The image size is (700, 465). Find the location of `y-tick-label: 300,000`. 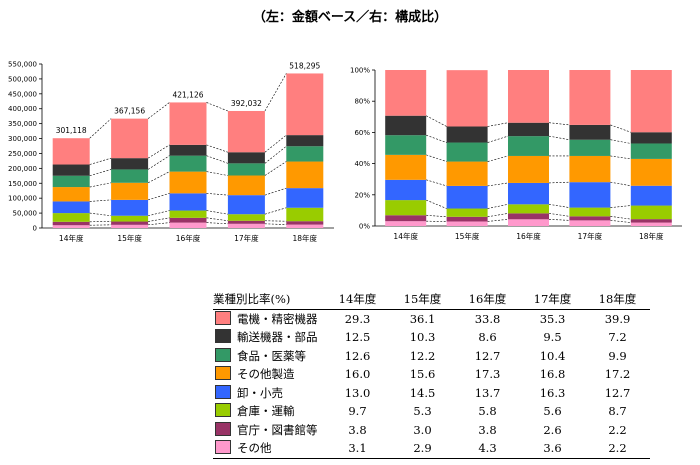

y-tick-label: 300,000 is located at coordinates (22, 139).